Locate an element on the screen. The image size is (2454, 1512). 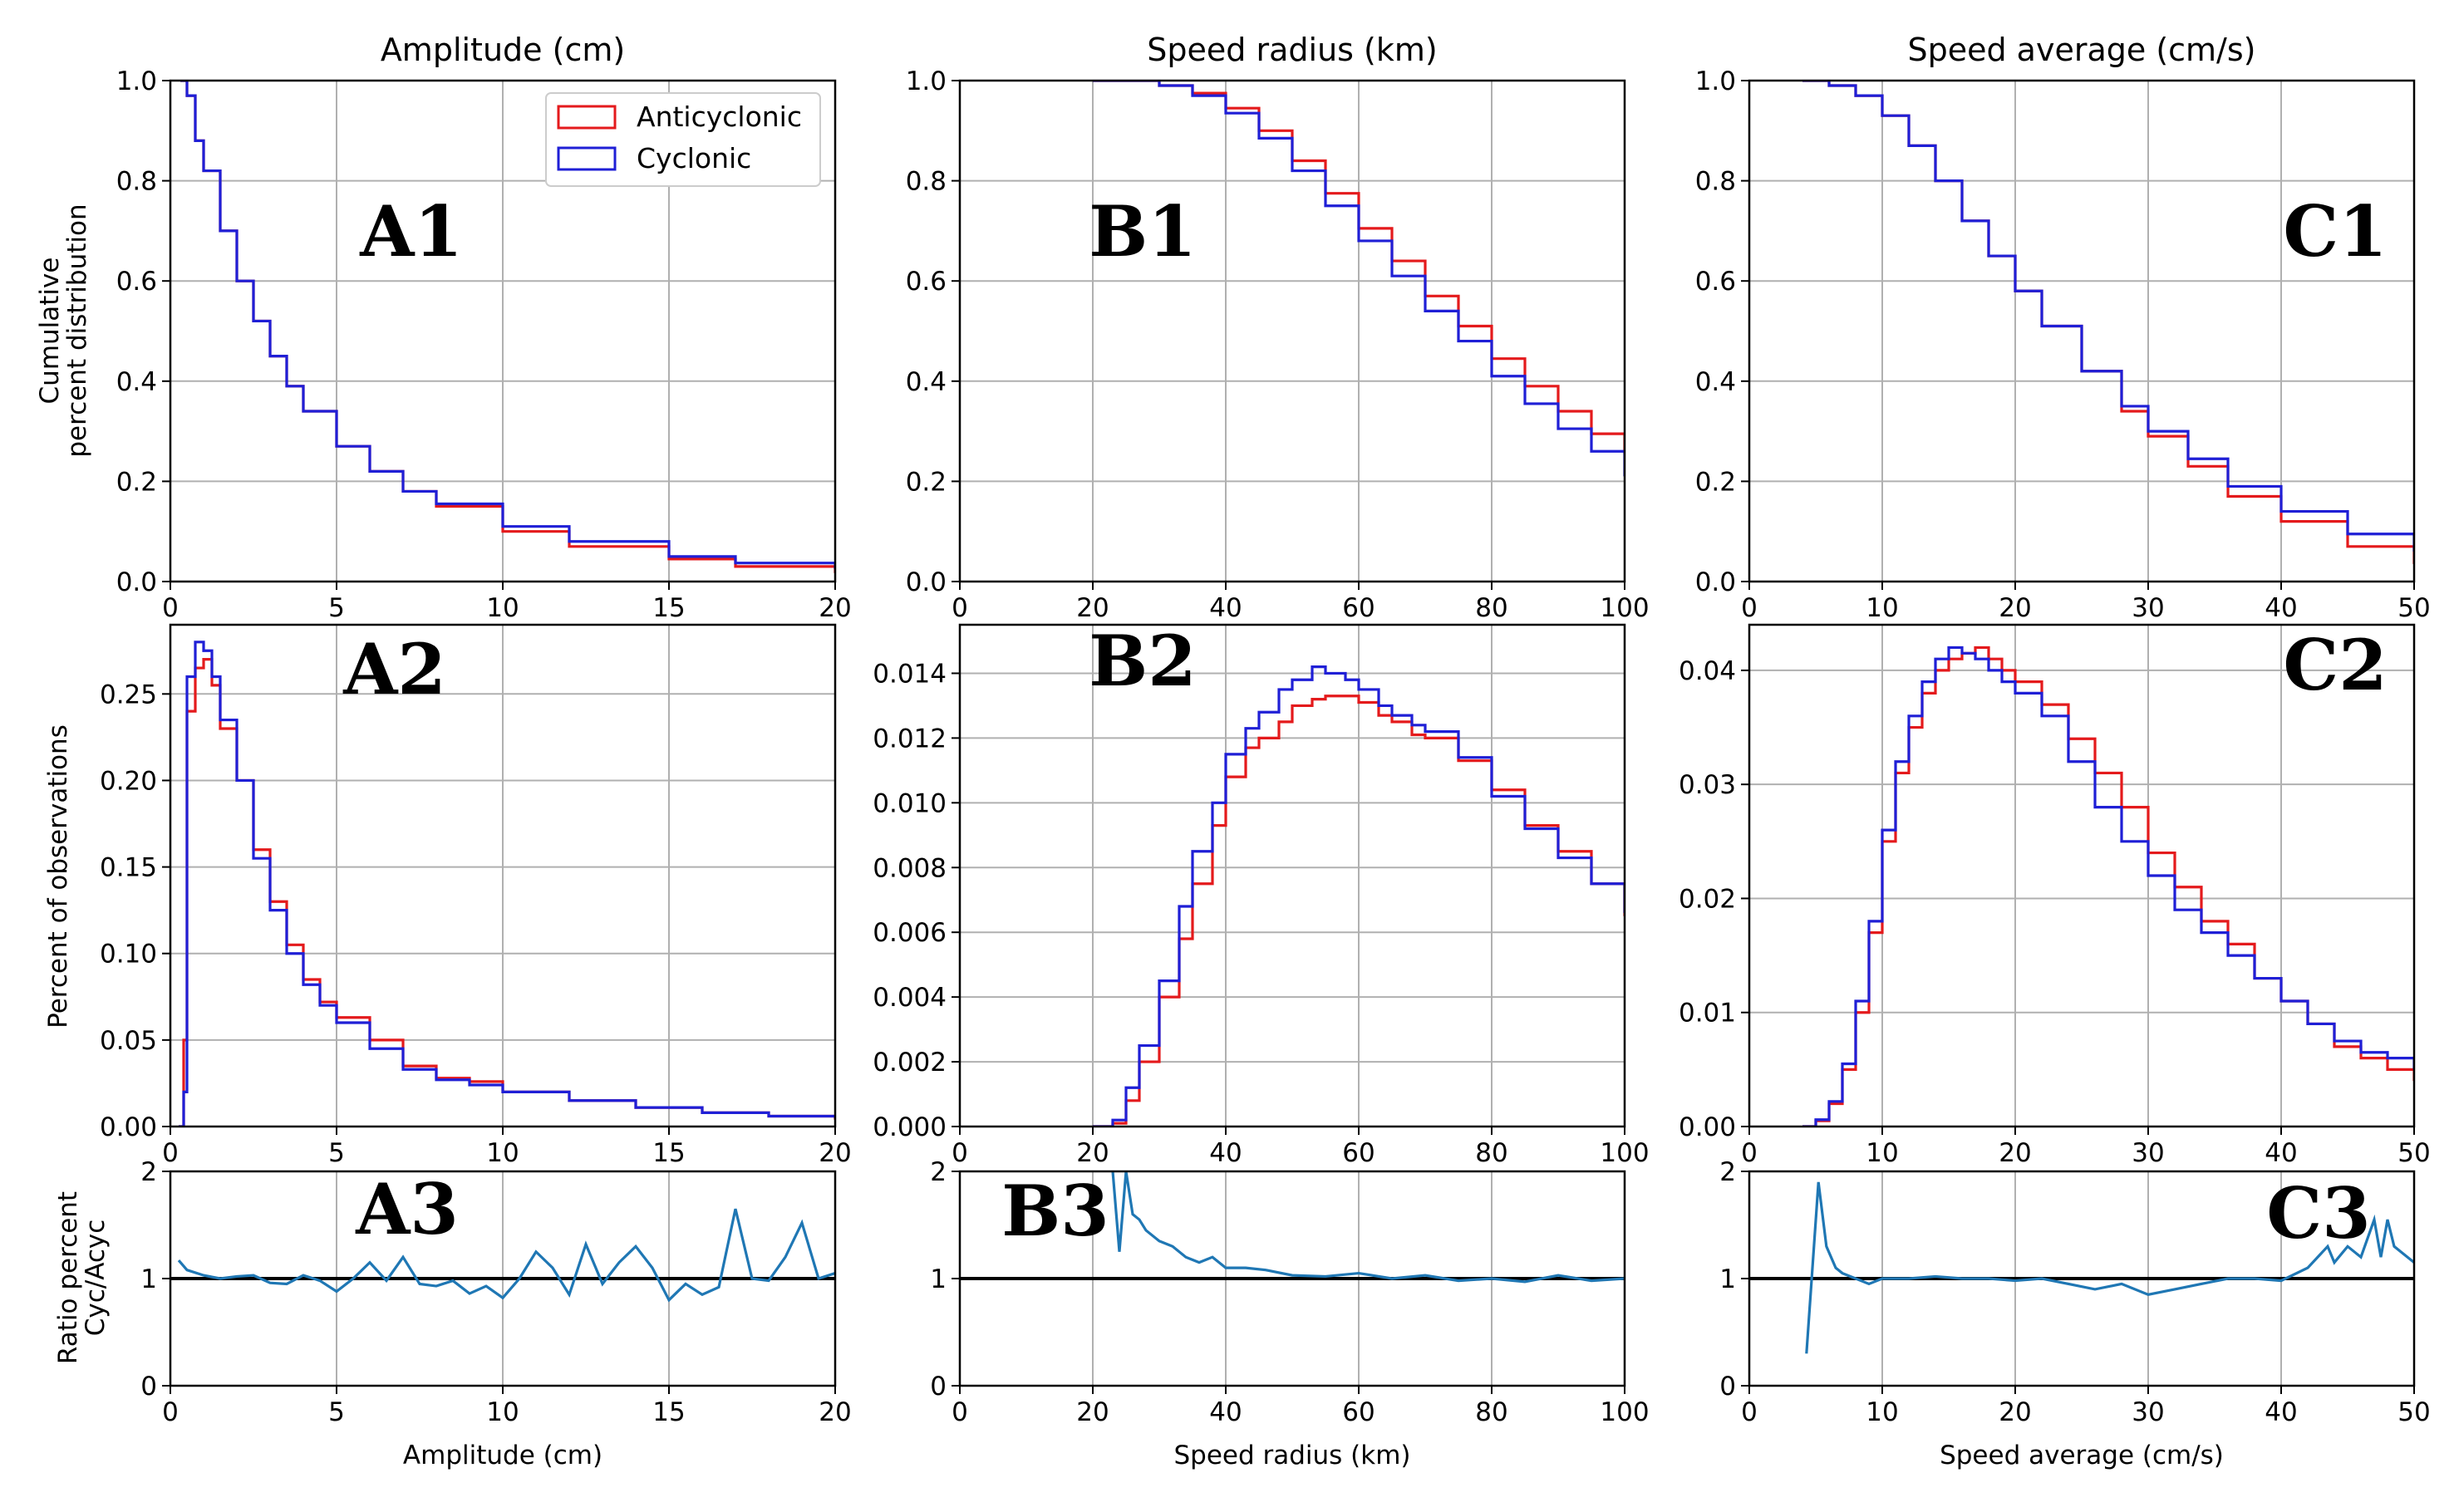
column-title-speed-average: Speed average (cm/s) is located at coordinates (2081, 50).